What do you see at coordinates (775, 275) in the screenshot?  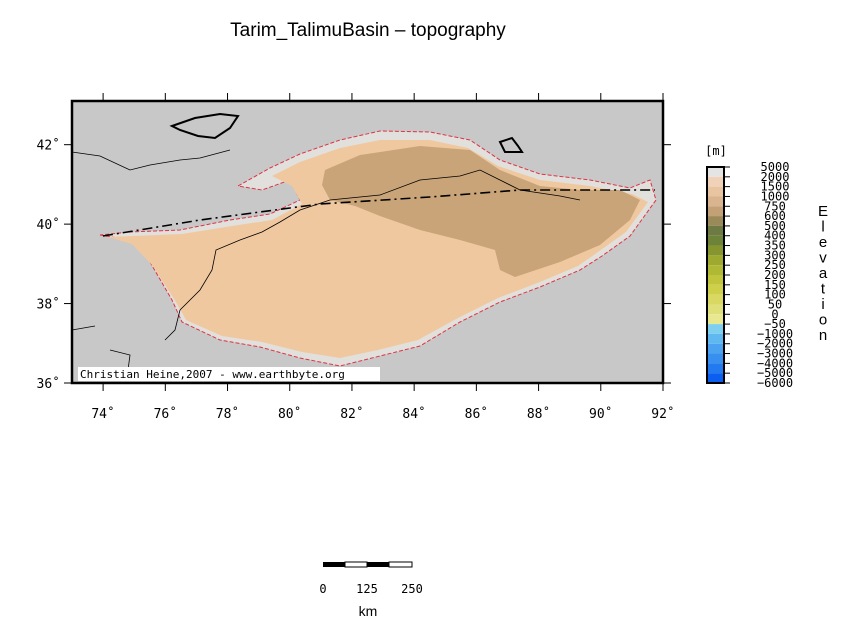 I see `colorbar-label: 200` at bounding box center [775, 275].